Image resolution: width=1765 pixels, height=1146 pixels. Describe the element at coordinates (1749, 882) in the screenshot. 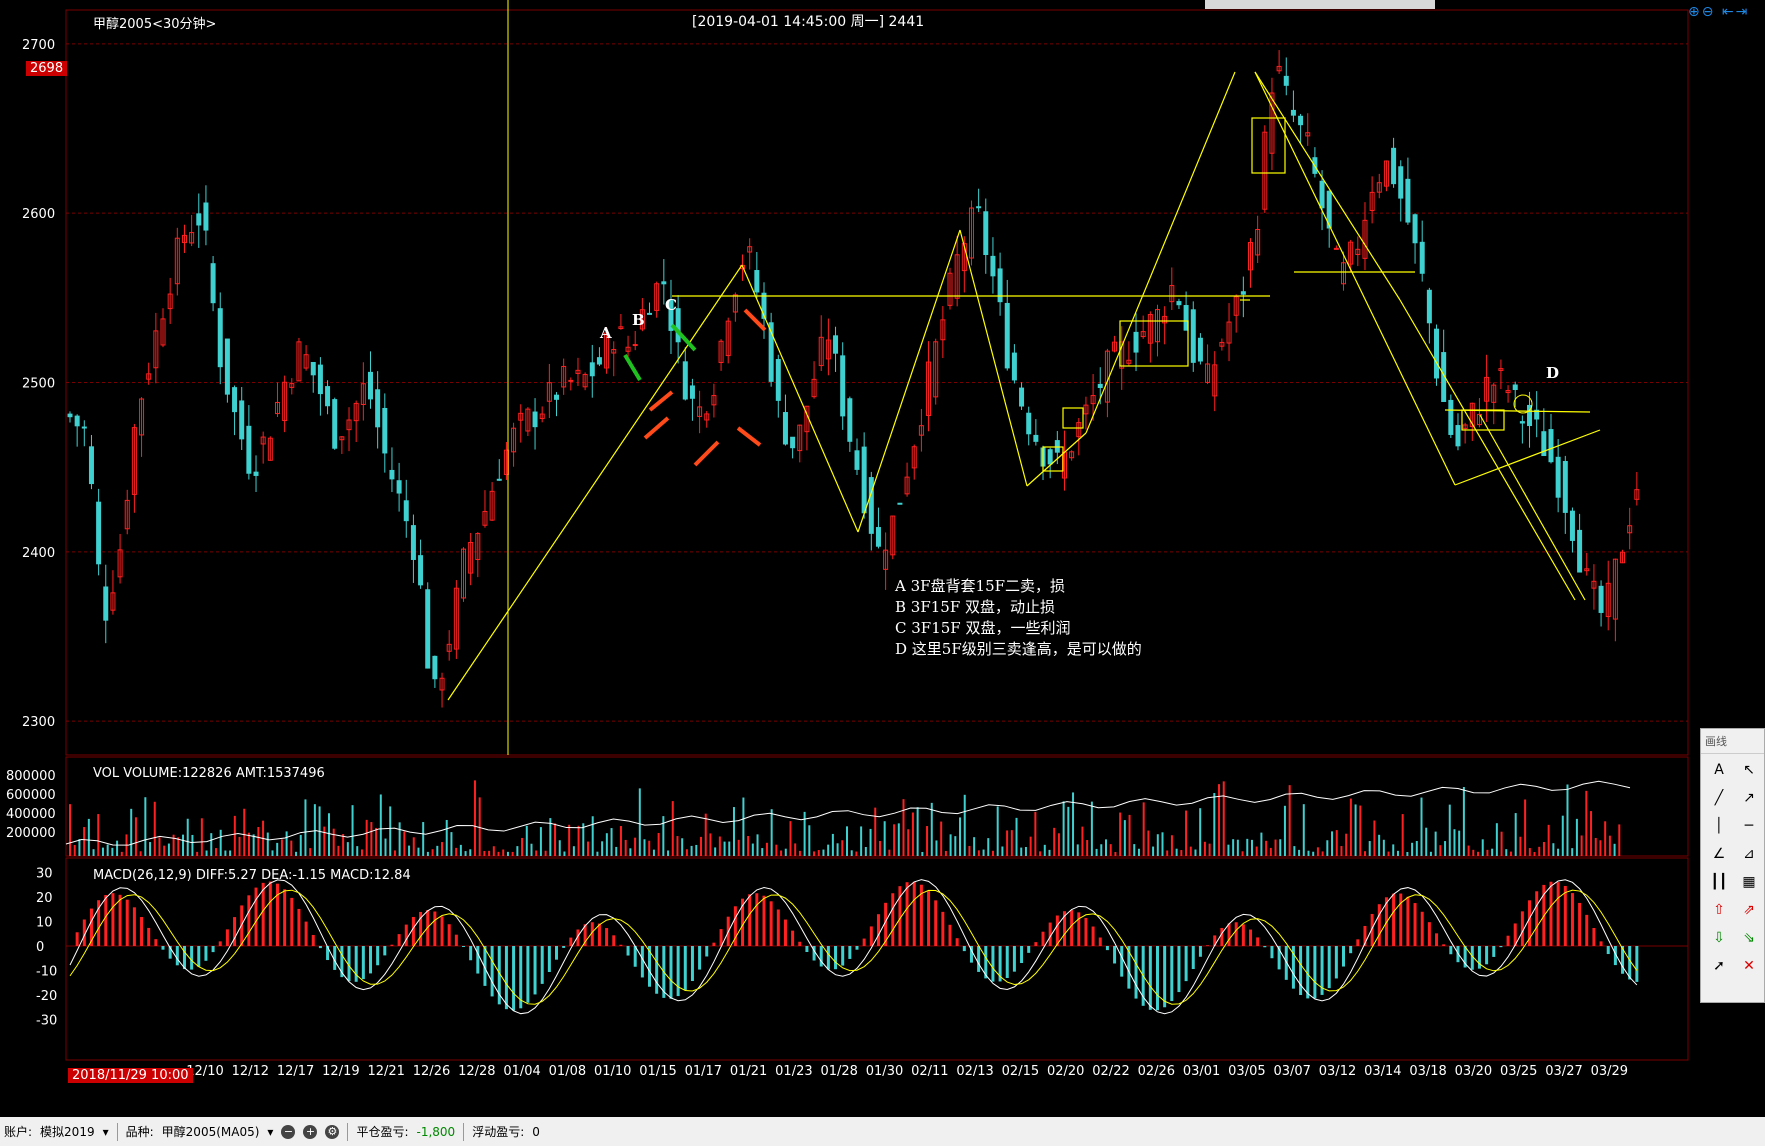

I see `grid-tool-icon: ▦` at that location.